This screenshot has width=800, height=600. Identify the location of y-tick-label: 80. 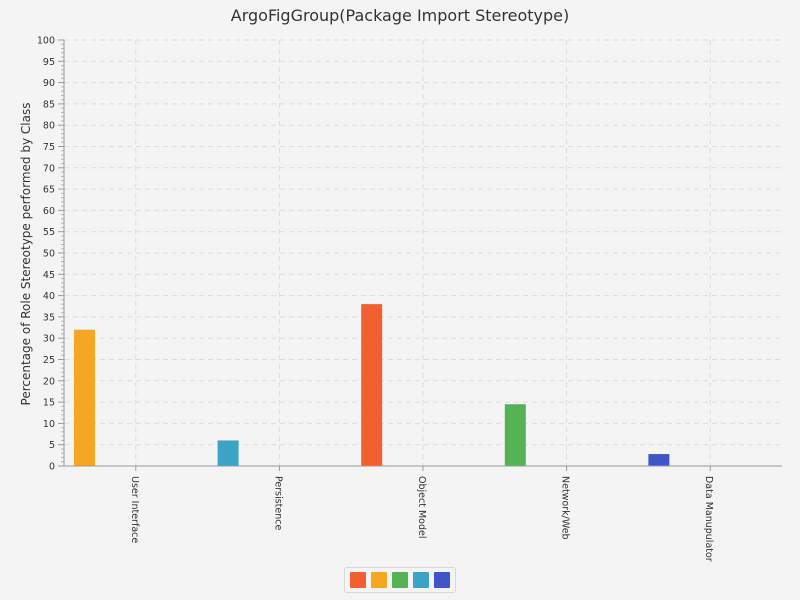
(49, 126).